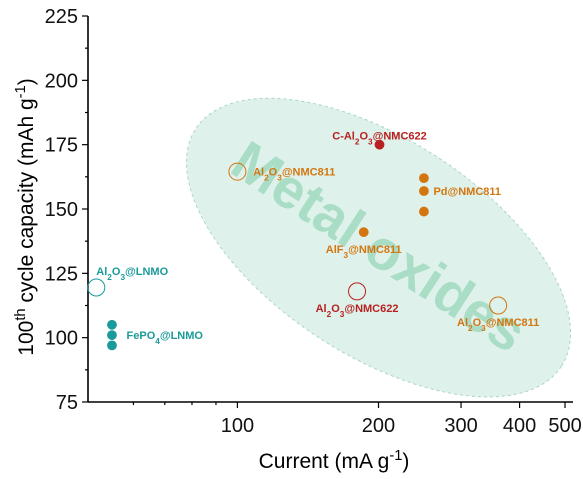 The image size is (583, 479). Describe the element at coordinates (61, 210) in the screenshot. I see `y-tick-label: 150` at that location.